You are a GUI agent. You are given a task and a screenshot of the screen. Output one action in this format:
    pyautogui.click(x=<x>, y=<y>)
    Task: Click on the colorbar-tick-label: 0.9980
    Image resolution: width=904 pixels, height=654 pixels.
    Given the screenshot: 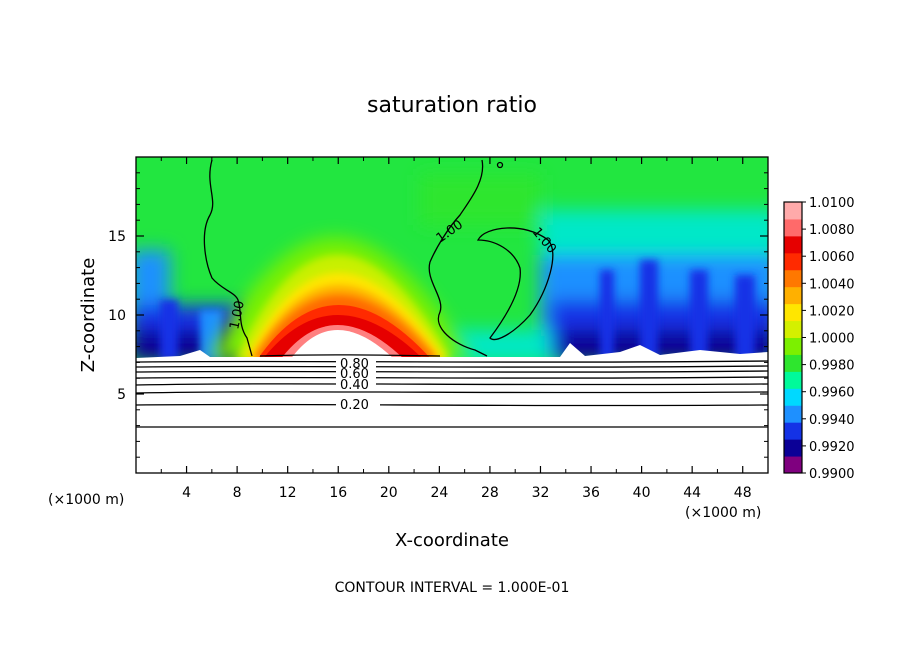 What is the action you would take?
    pyautogui.click(x=832, y=366)
    